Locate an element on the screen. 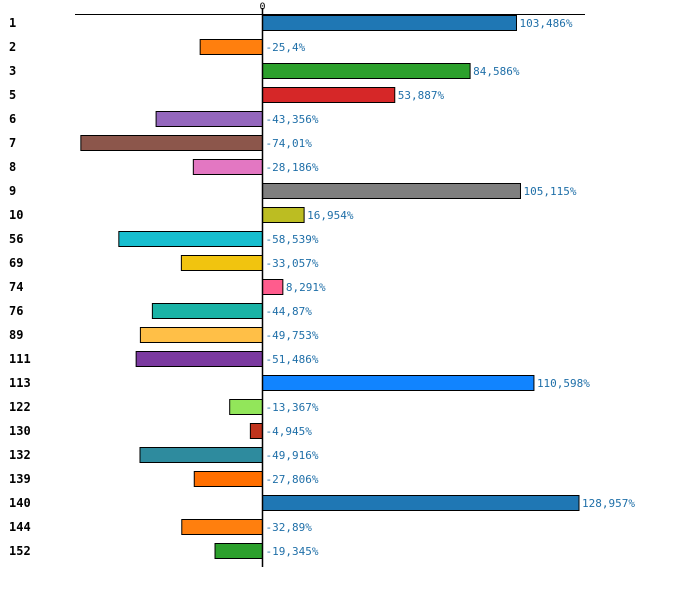  value-label: -51,486% is located at coordinates (292, 359).